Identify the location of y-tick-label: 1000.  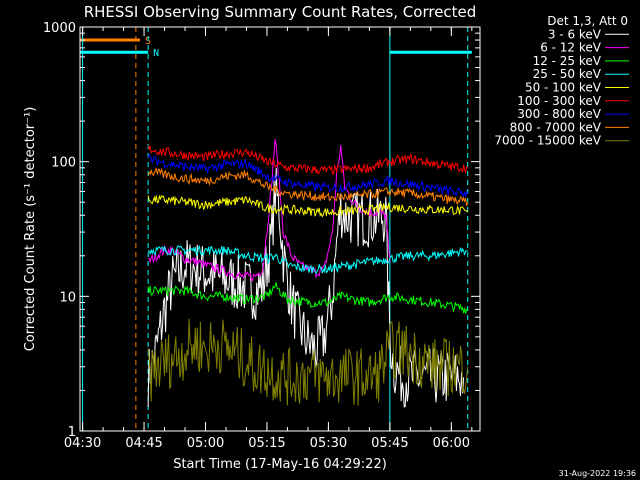
(59, 28).